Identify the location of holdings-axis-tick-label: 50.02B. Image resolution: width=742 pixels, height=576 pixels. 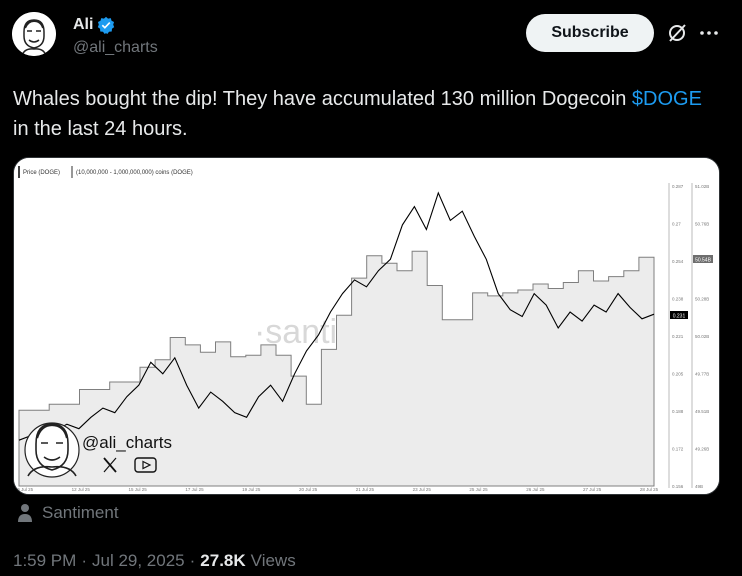
(702, 336).